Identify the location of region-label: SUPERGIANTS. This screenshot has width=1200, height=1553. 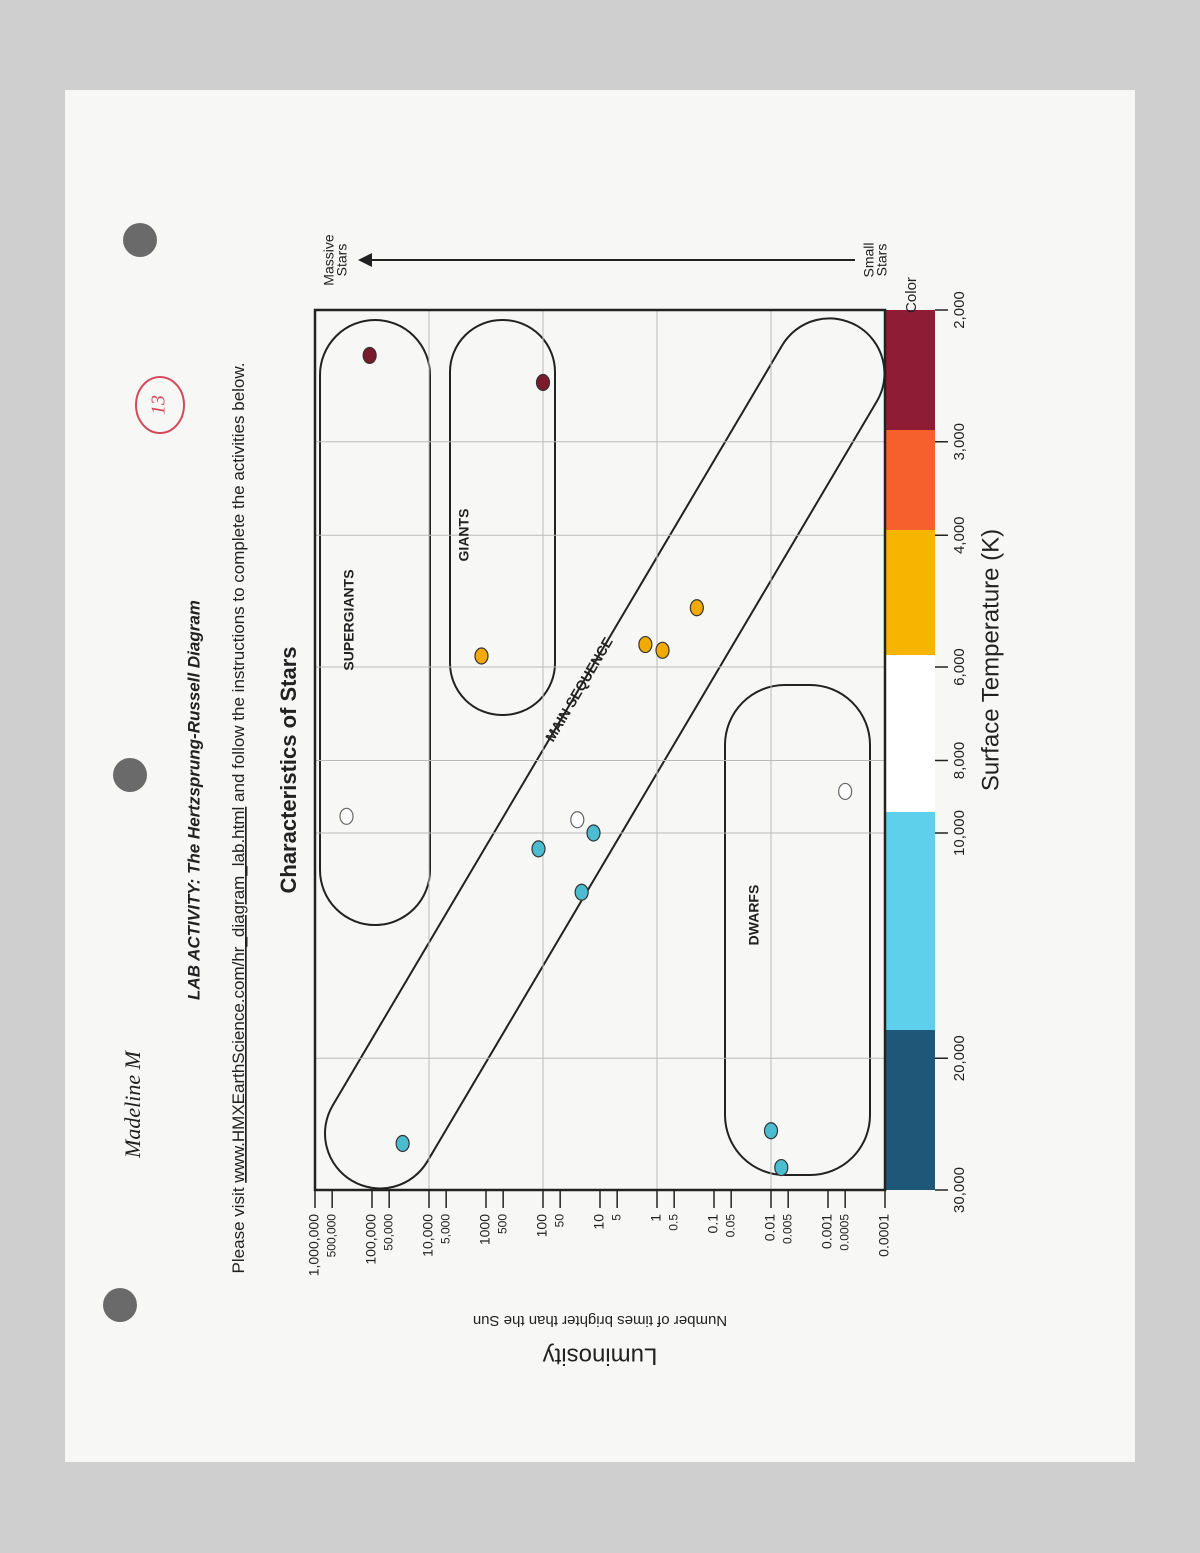
(349, 619).